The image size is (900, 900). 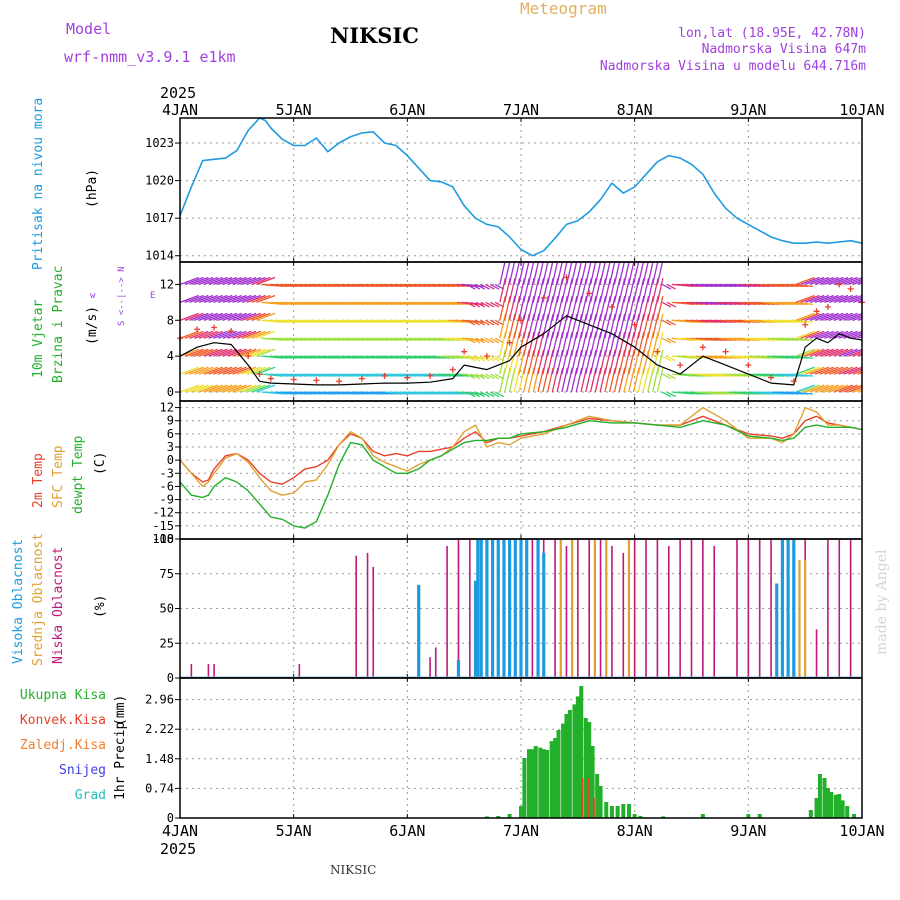 What do you see at coordinates (748, 831) in the screenshot?
I see `x-label-bottom: 9JAN` at bounding box center [748, 831].